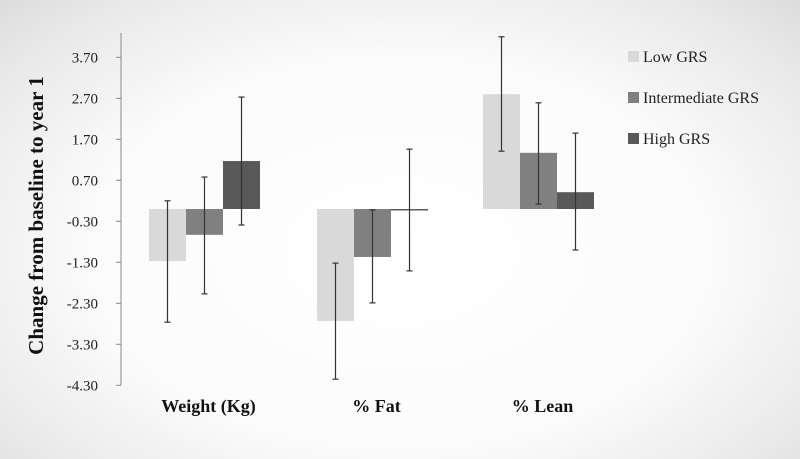  I want to click on y-axis-title-container: Change from baseline to year 1, so click(36, 215).